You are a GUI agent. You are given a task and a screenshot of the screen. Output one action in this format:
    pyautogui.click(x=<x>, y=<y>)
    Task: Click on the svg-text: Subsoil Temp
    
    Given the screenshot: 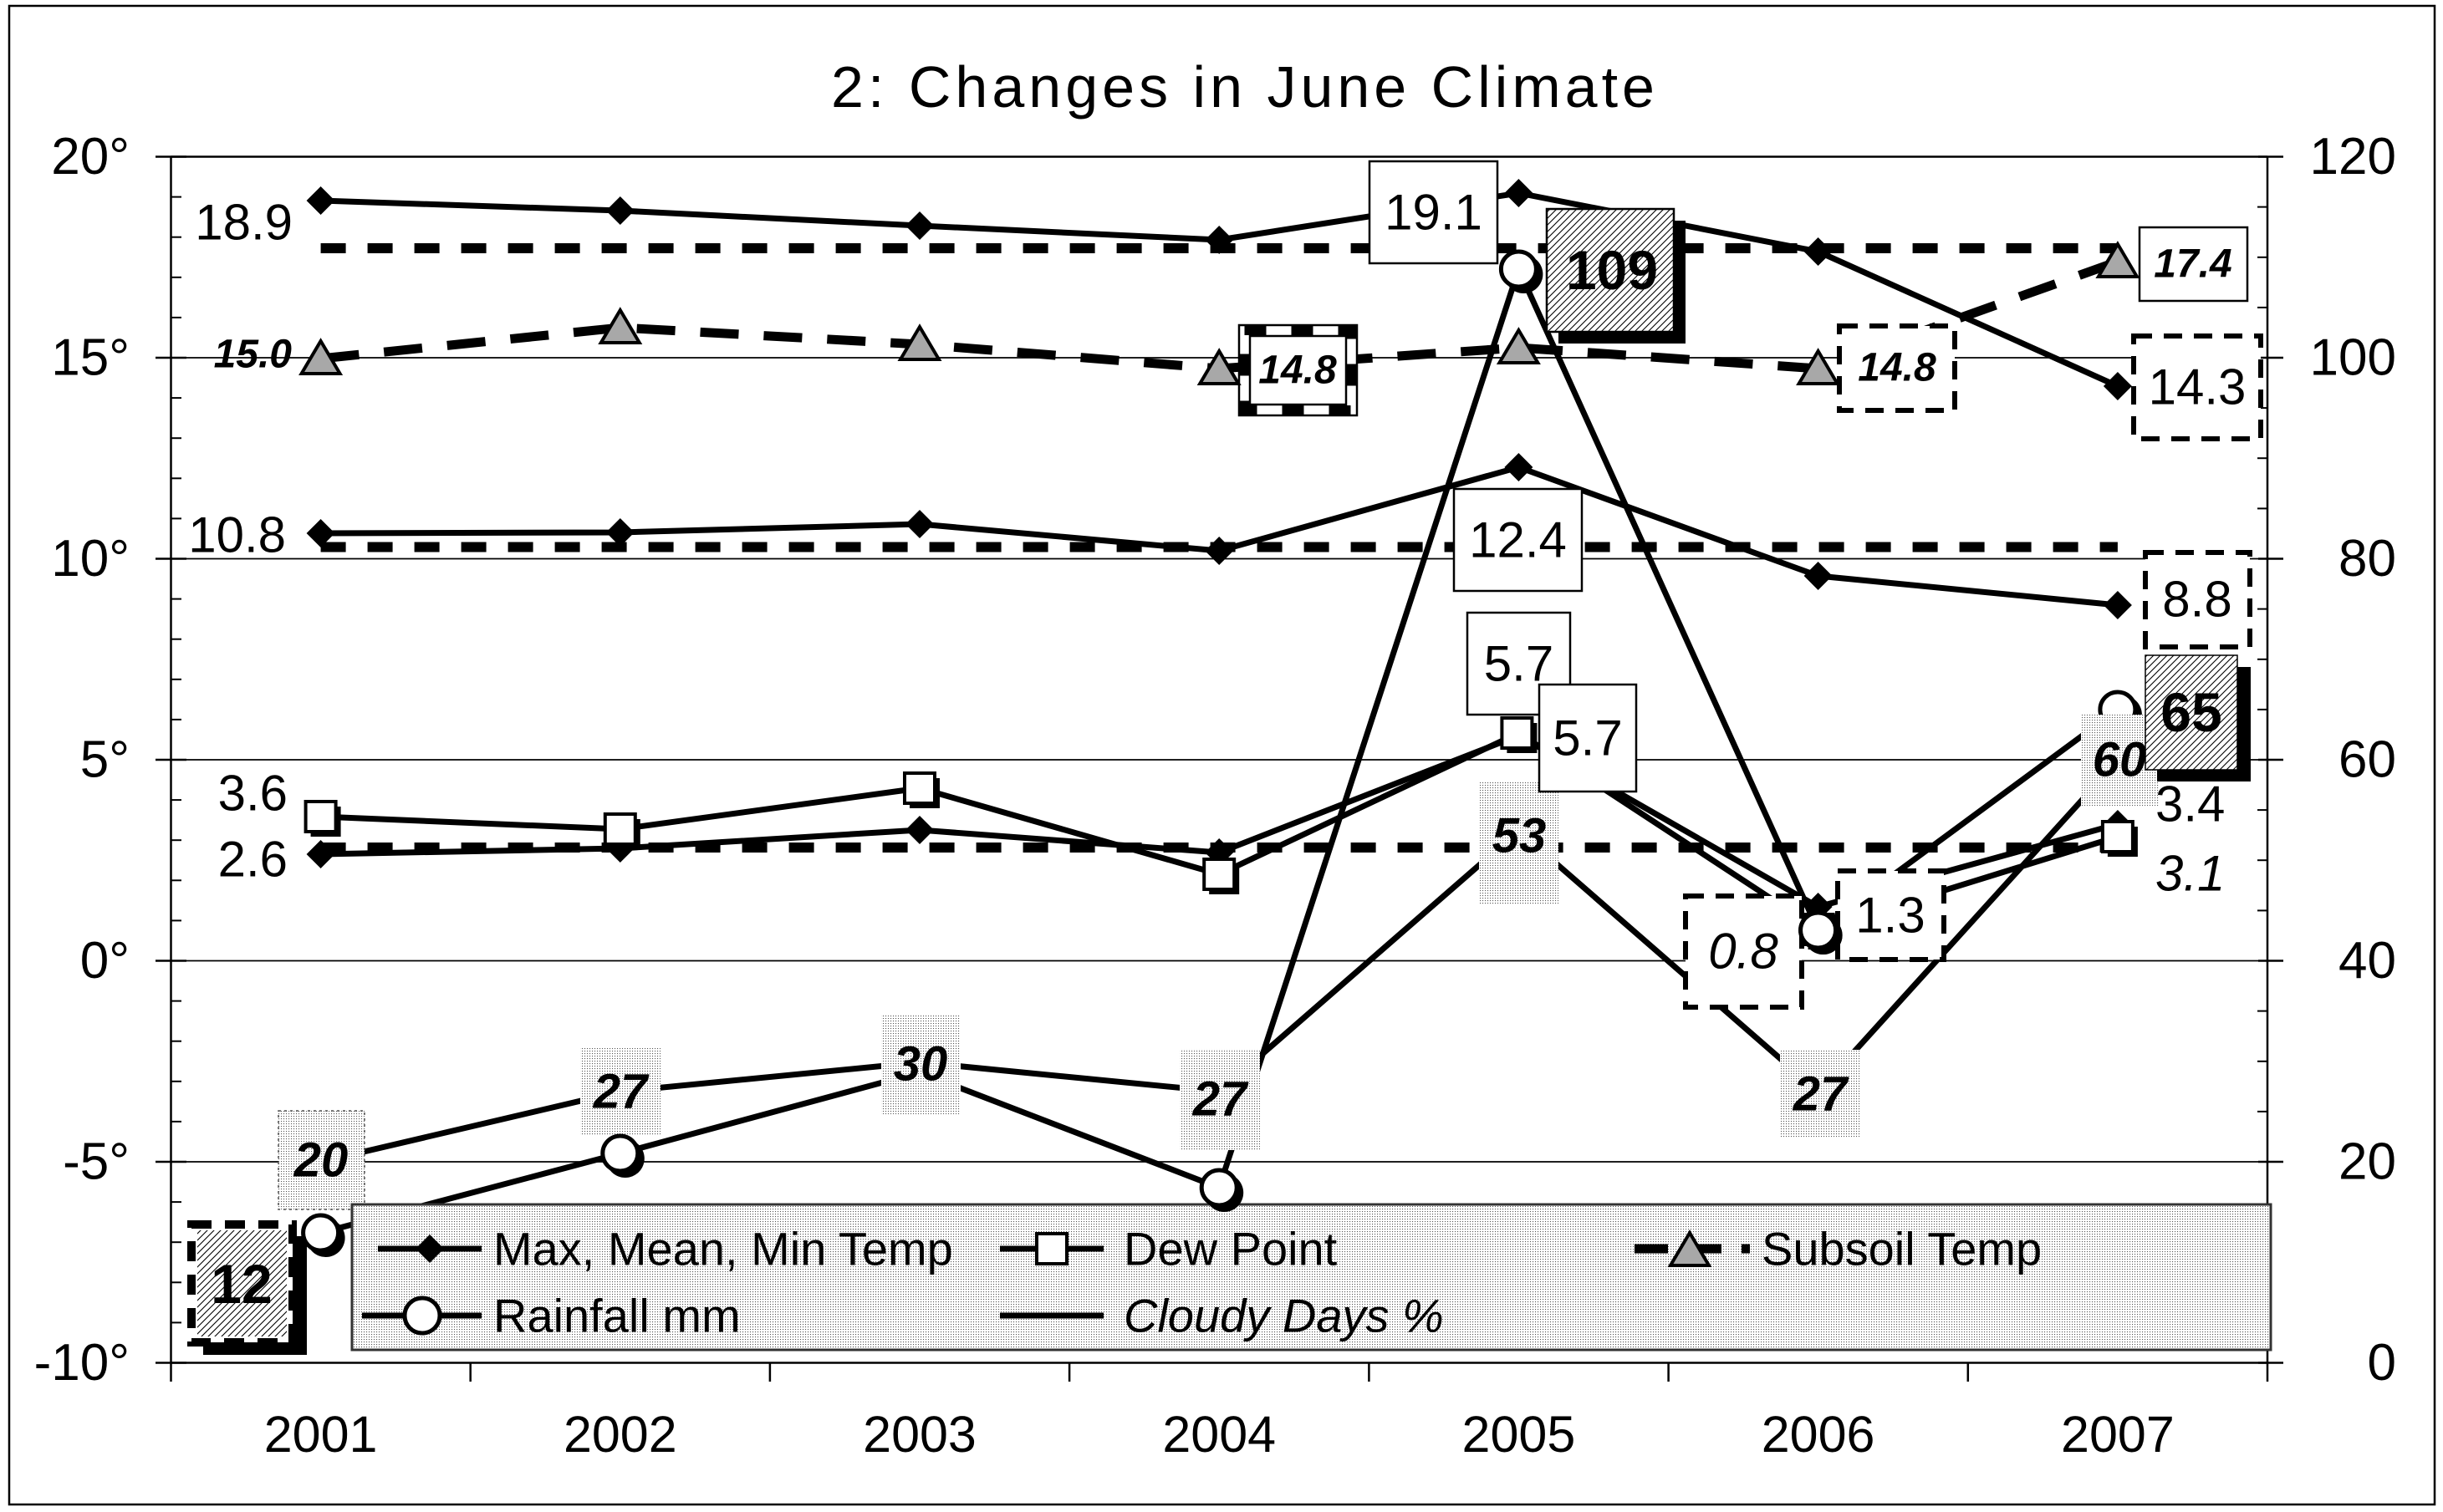 What is the action you would take?
    pyautogui.click(x=1902, y=1249)
    